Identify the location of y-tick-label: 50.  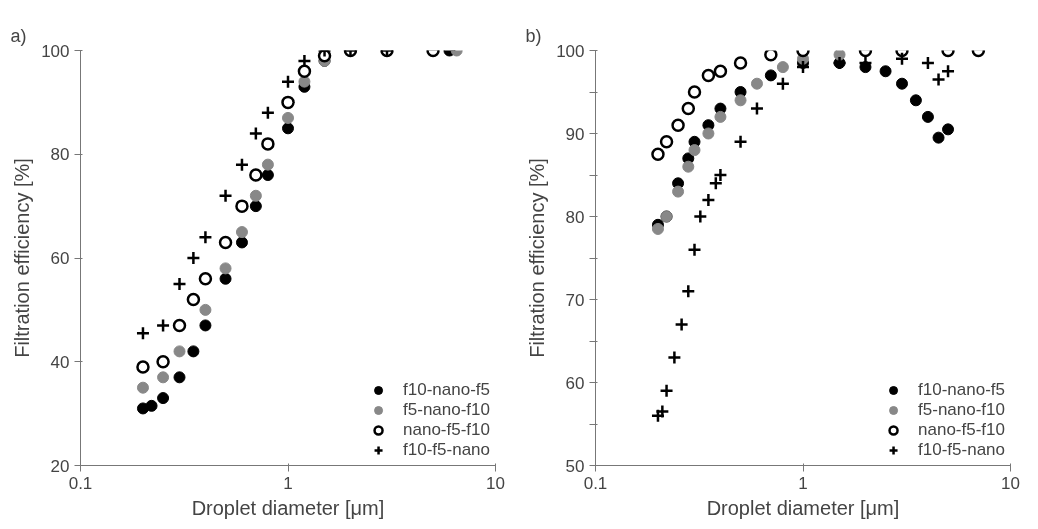
(575, 466).